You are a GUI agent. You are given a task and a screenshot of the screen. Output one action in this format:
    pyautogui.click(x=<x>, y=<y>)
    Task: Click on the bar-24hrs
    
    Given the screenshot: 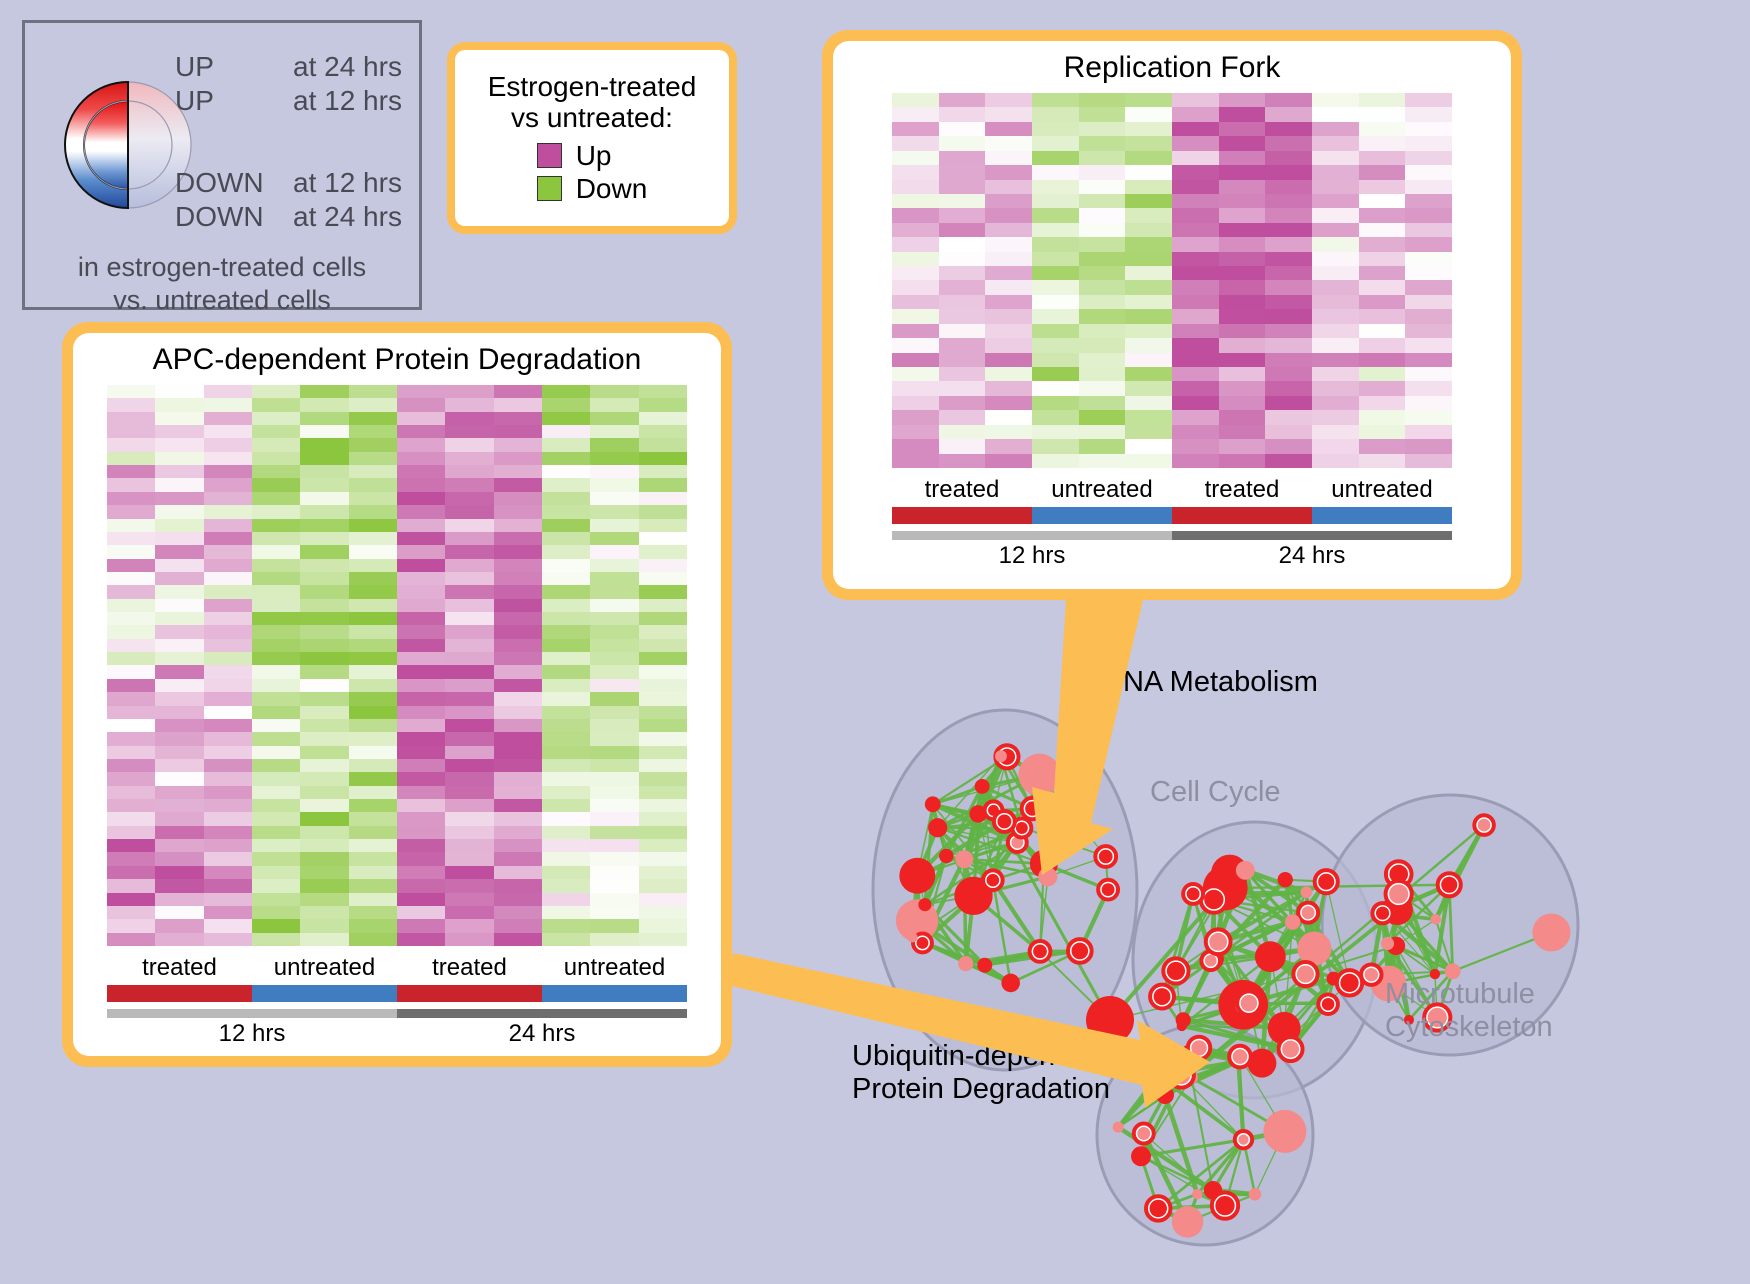 What is the action you would take?
    pyautogui.click(x=1312, y=535)
    